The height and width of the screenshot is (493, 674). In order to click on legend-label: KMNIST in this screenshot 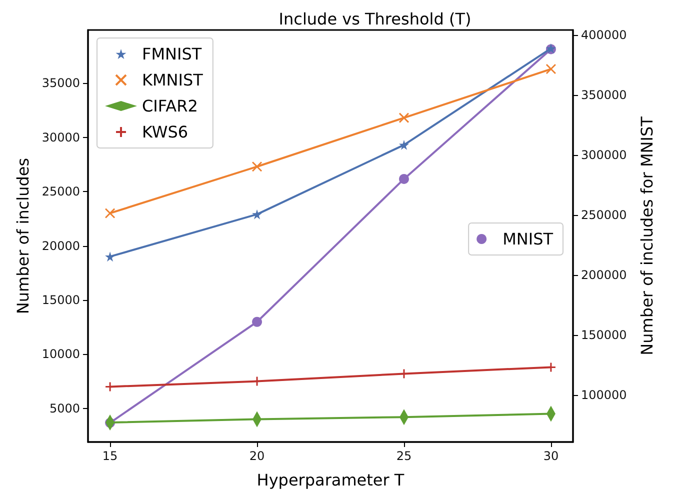, I will do `click(173, 80)`.